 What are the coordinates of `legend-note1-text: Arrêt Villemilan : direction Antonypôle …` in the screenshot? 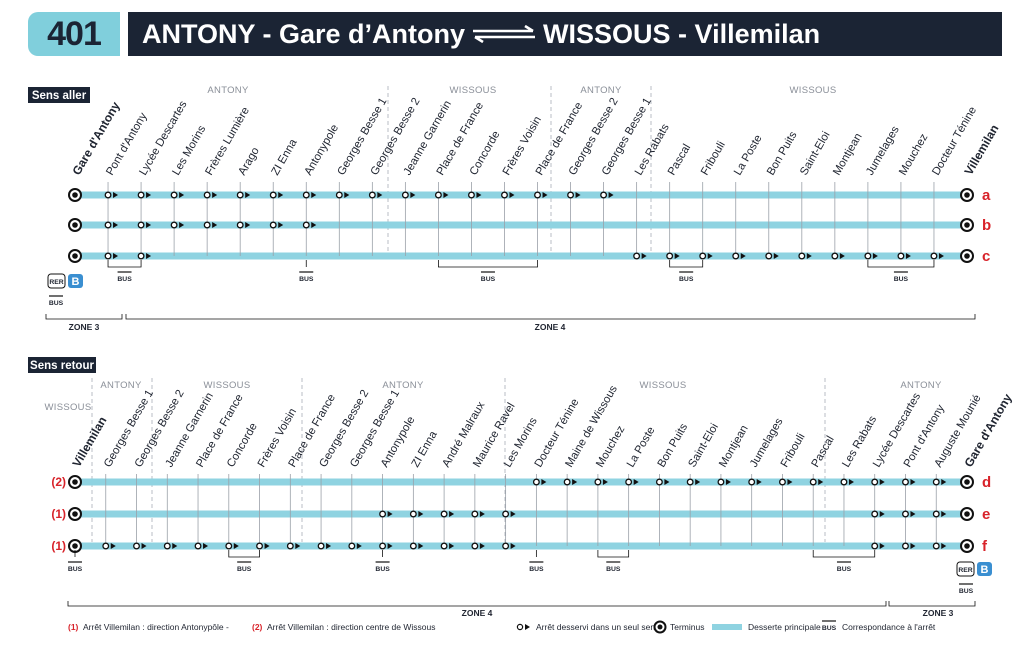 It's located at (156, 627).